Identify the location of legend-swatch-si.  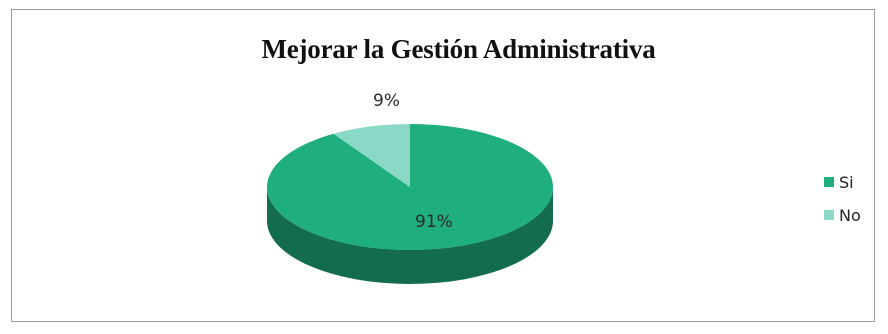
(829, 182).